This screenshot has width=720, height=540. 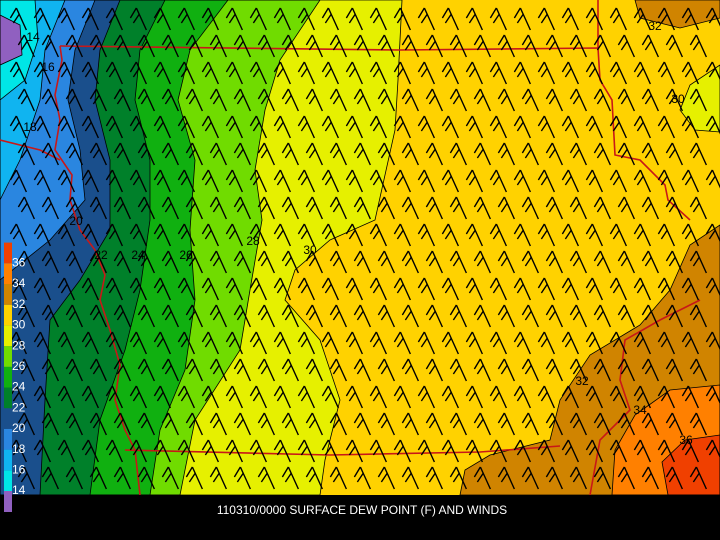 I want to click on colorbar-swatch, so click(x=8, y=460).